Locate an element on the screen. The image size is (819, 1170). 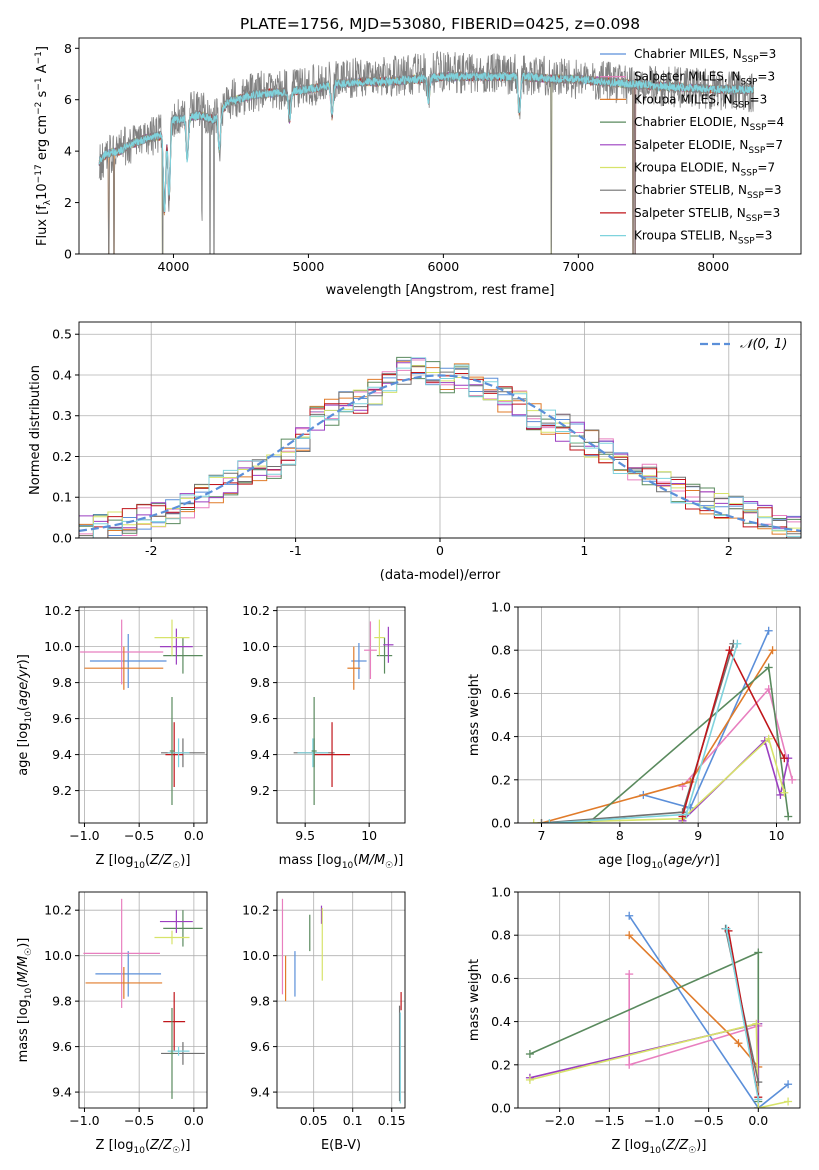
x-tick-label: 7000 is located at coordinates (578, 266).